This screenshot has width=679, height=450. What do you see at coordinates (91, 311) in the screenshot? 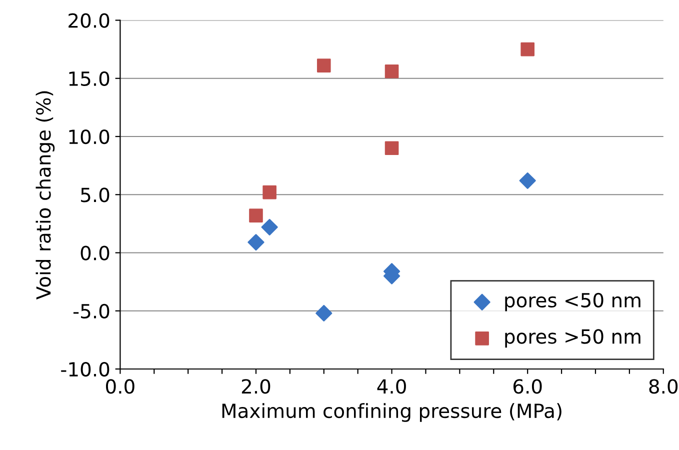
I see `y-tick-label: -5.0` at bounding box center [91, 311].